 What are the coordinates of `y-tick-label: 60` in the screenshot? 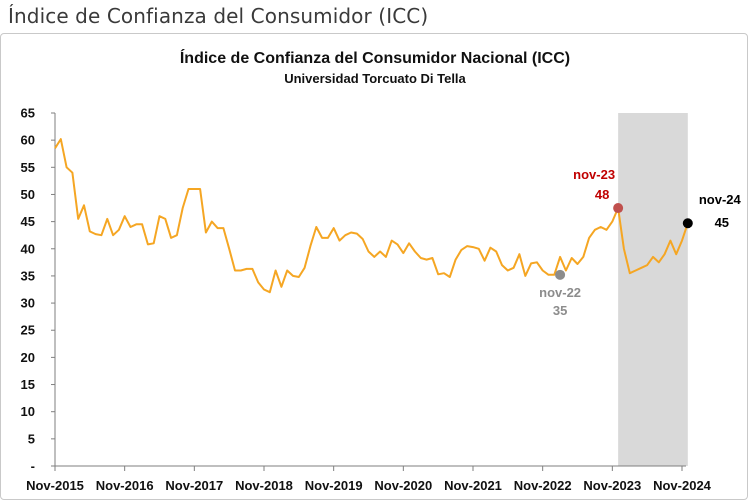 It's located at (28, 140).